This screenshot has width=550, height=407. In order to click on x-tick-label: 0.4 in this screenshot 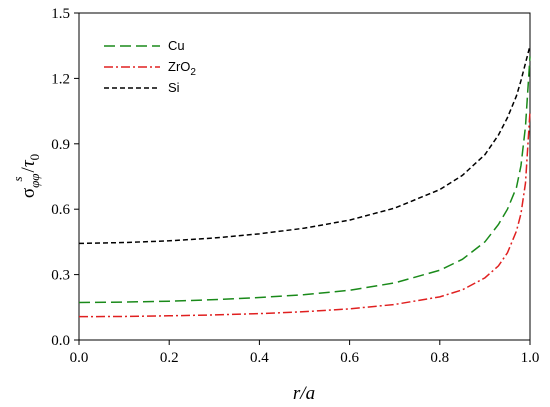, I will do `click(259, 358)`.